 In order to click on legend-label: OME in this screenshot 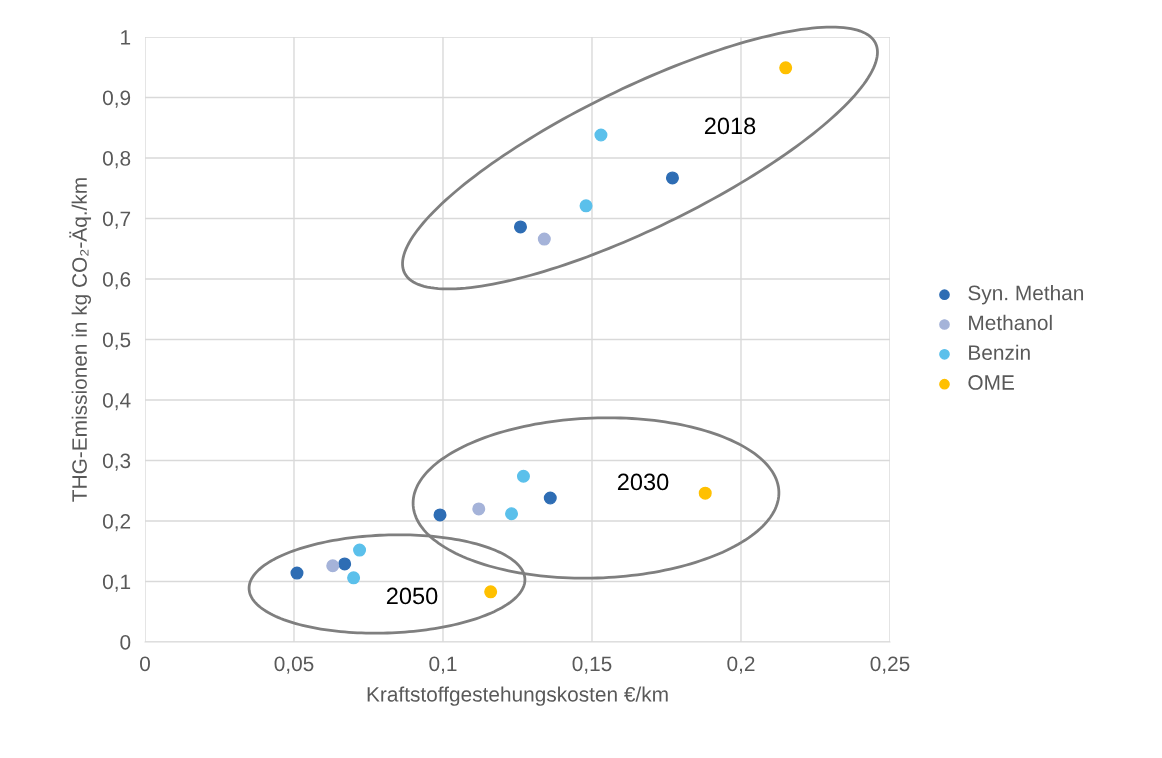, I will do `click(991, 382)`.